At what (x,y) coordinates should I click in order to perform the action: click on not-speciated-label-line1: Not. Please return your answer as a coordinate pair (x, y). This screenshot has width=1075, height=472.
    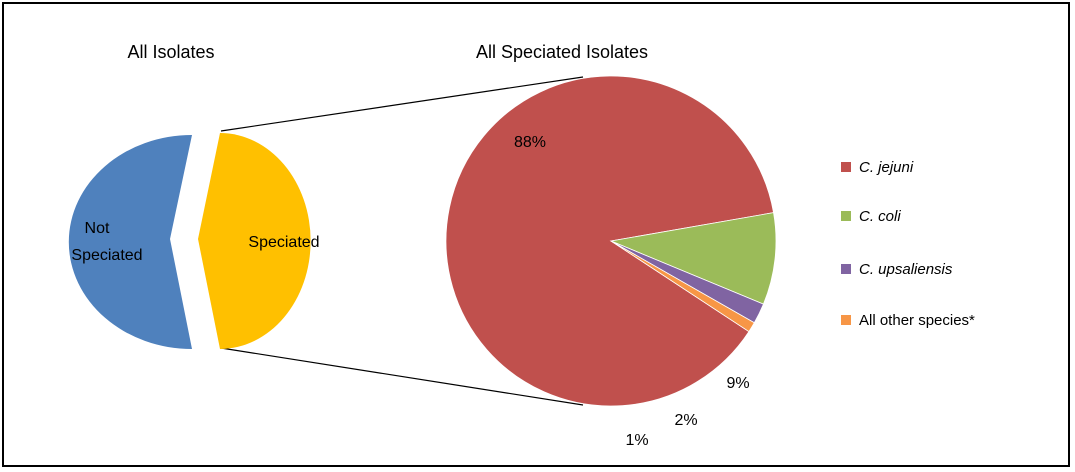
    Looking at the image, I should click on (97, 228).